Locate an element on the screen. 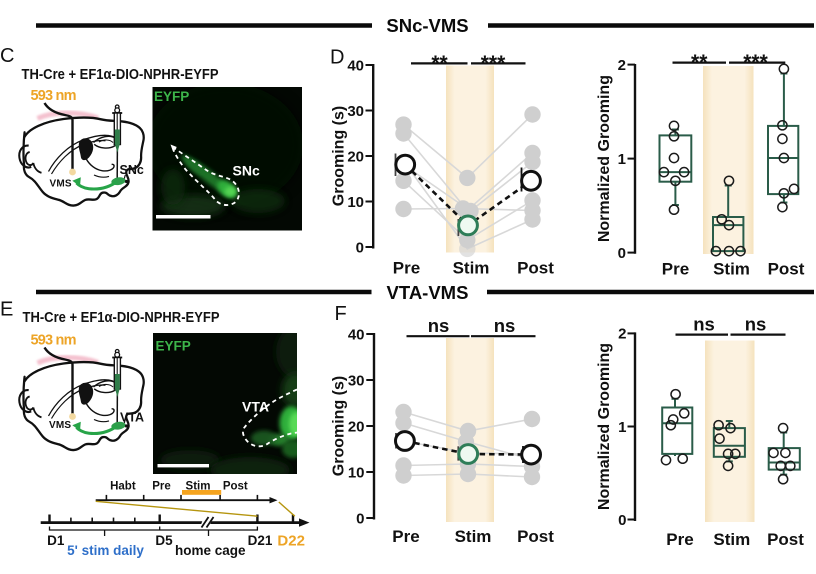 This screenshot has width=816, height=574. svg-text: VTA-VMS is located at coordinates (428, 292).